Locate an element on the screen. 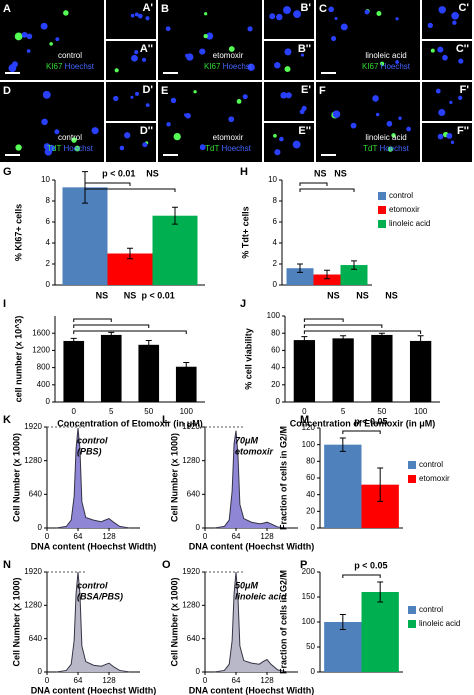 Image resolution: width=474 pixels, height=695 pixels. y-tick-label: 2 is located at coordinates (275, 263).